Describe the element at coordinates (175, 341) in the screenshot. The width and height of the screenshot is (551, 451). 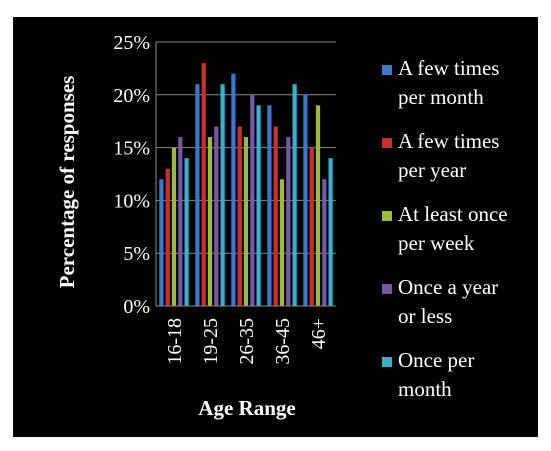
I see `x-tick-label: 16-18` at that location.